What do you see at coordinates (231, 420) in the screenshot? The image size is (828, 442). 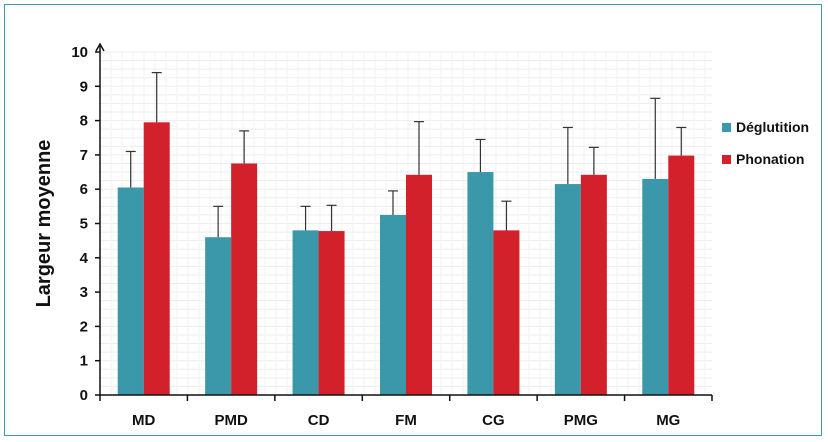 I see `x-category-label: PMD` at bounding box center [231, 420].